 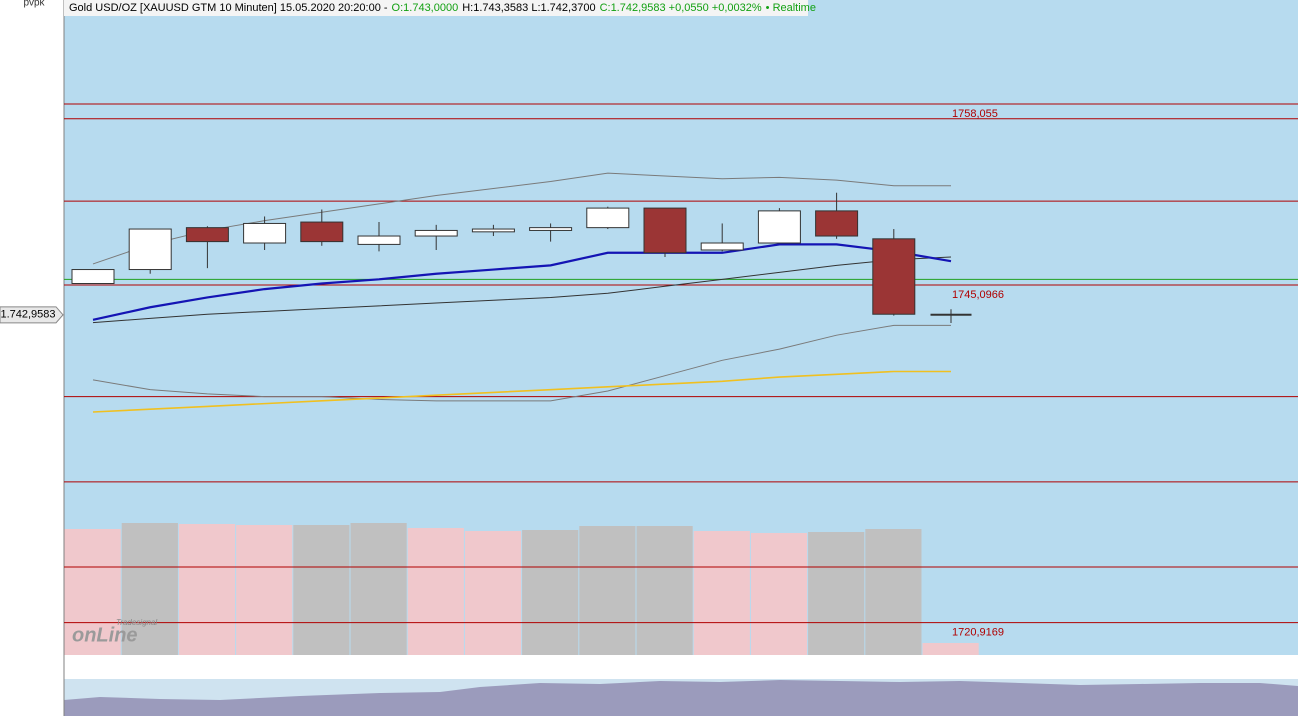 What do you see at coordinates (528, 8) in the screenshot?
I see `header-high-low: H:1.743,3583 L:1.742,3700` at bounding box center [528, 8].